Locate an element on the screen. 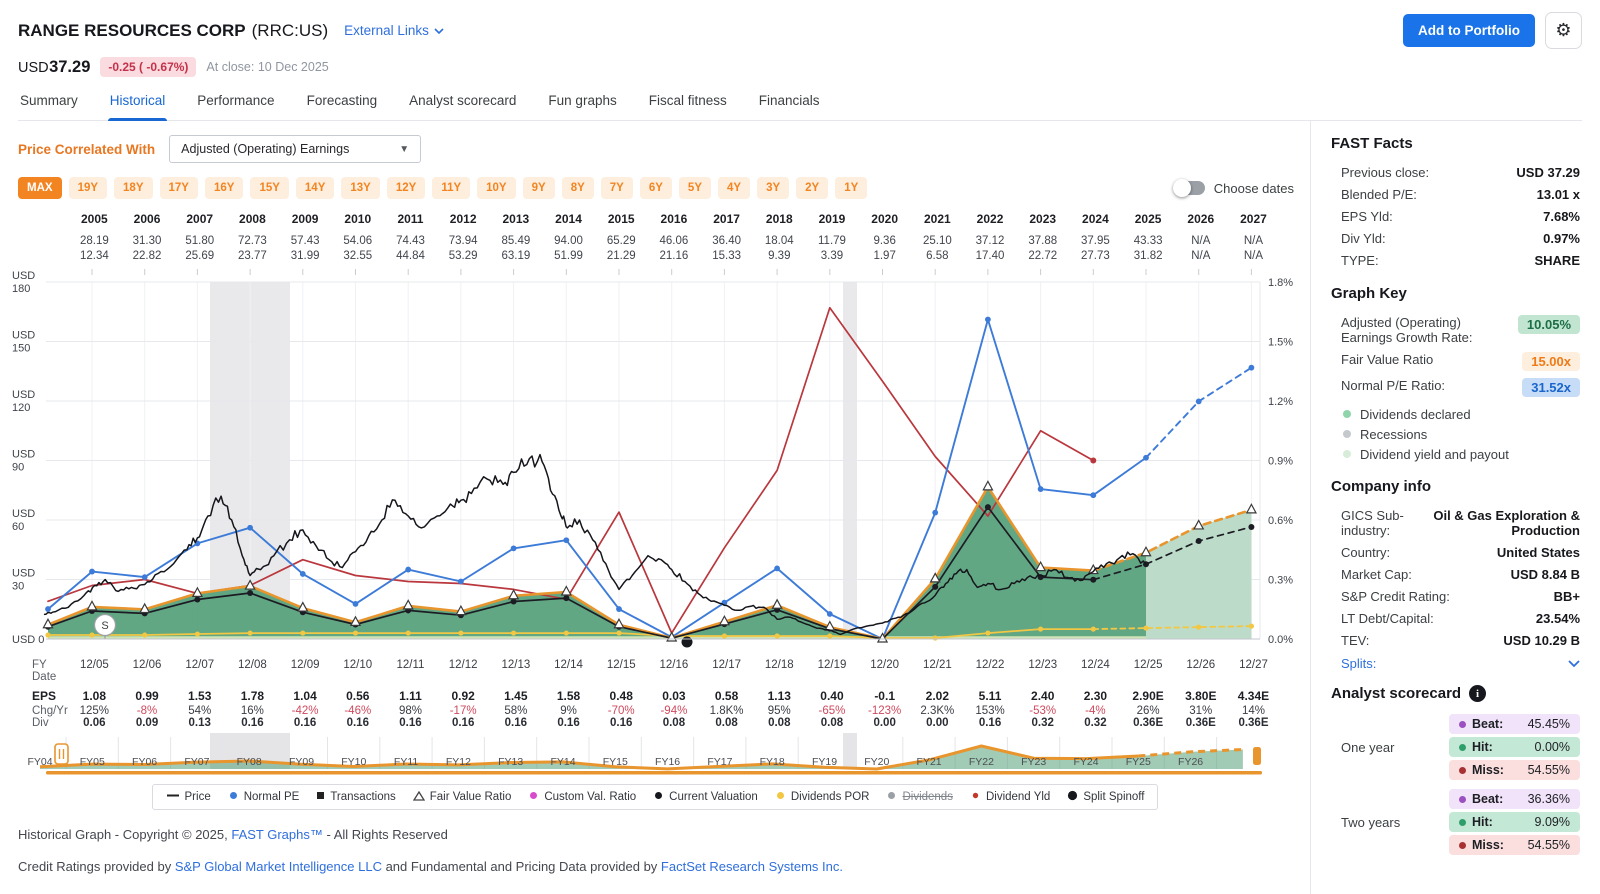  legend-dividend-yld: Dividend Yld is located at coordinates (1010, 797).